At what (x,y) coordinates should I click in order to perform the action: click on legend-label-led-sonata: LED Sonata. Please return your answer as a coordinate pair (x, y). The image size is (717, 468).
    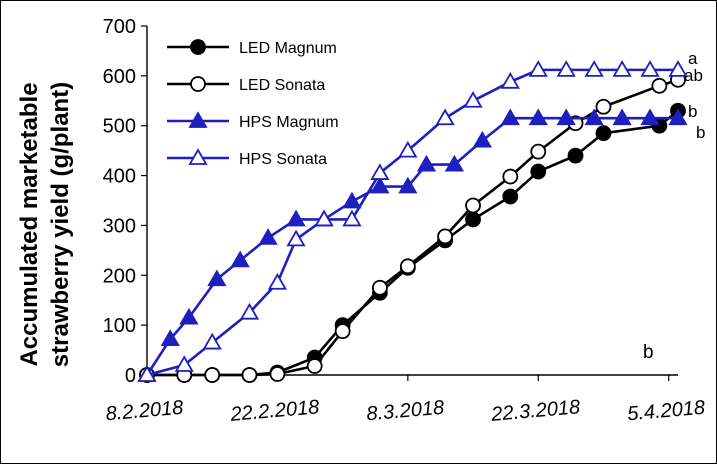
    Looking at the image, I should click on (282, 85).